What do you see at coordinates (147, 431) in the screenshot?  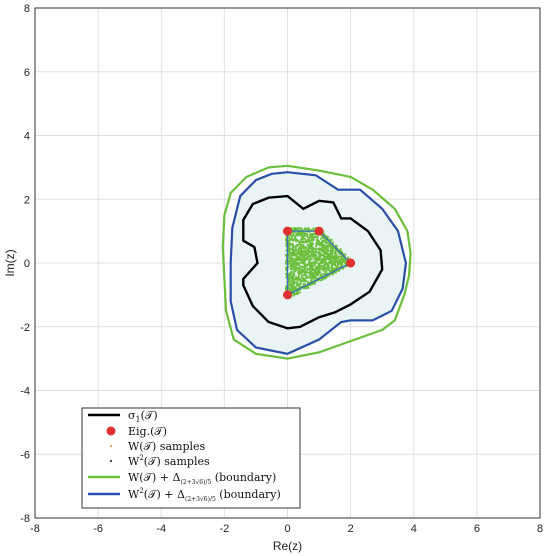 I see `legend-label: Eig.(𝒯)` at bounding box center [147, 431].